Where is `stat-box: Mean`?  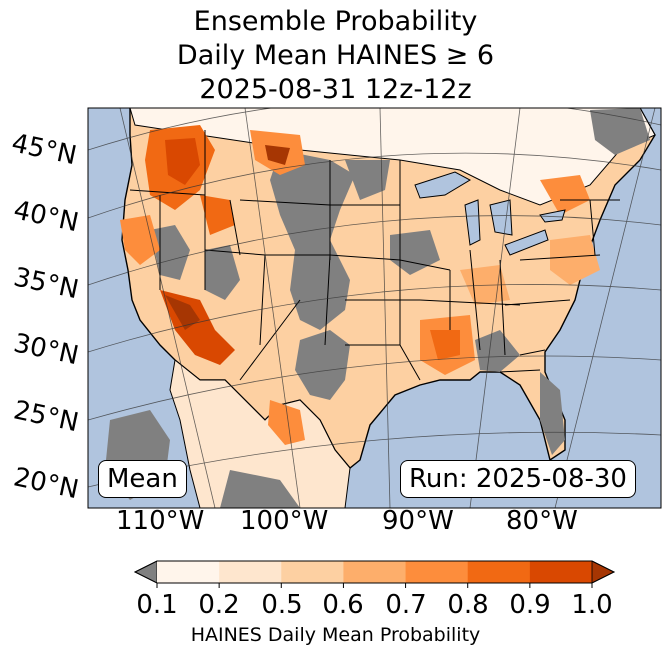 stat-box: Mean is located at coordinates (142, 479).